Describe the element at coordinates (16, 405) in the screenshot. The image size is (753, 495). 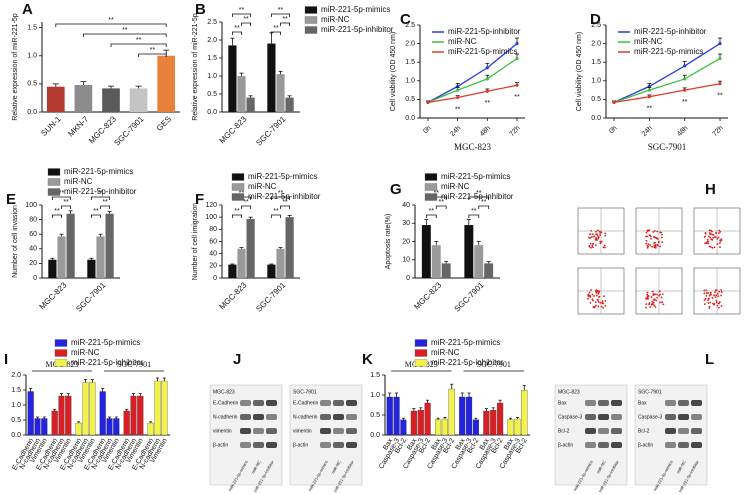
I see `y-tick-label: 1.0` at that location.